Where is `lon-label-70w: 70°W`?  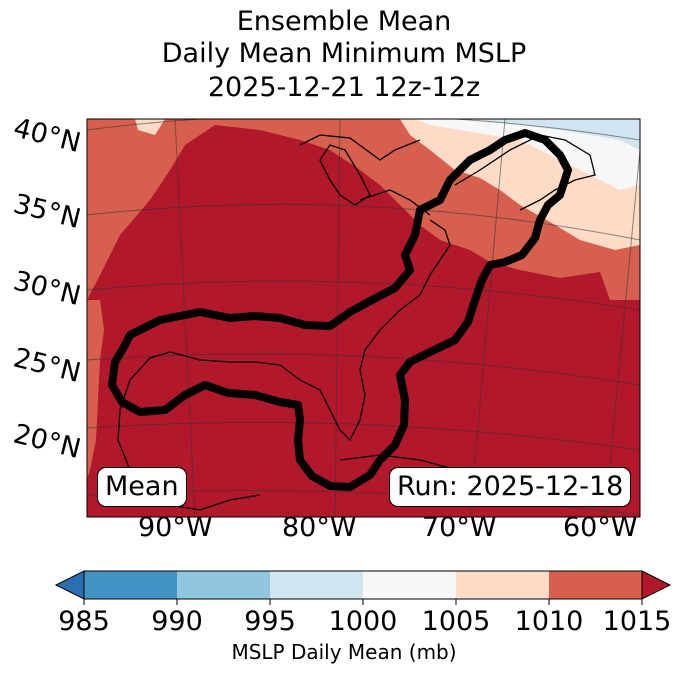
lon-label-70w: 70°W is located at coordinates (459, 527).